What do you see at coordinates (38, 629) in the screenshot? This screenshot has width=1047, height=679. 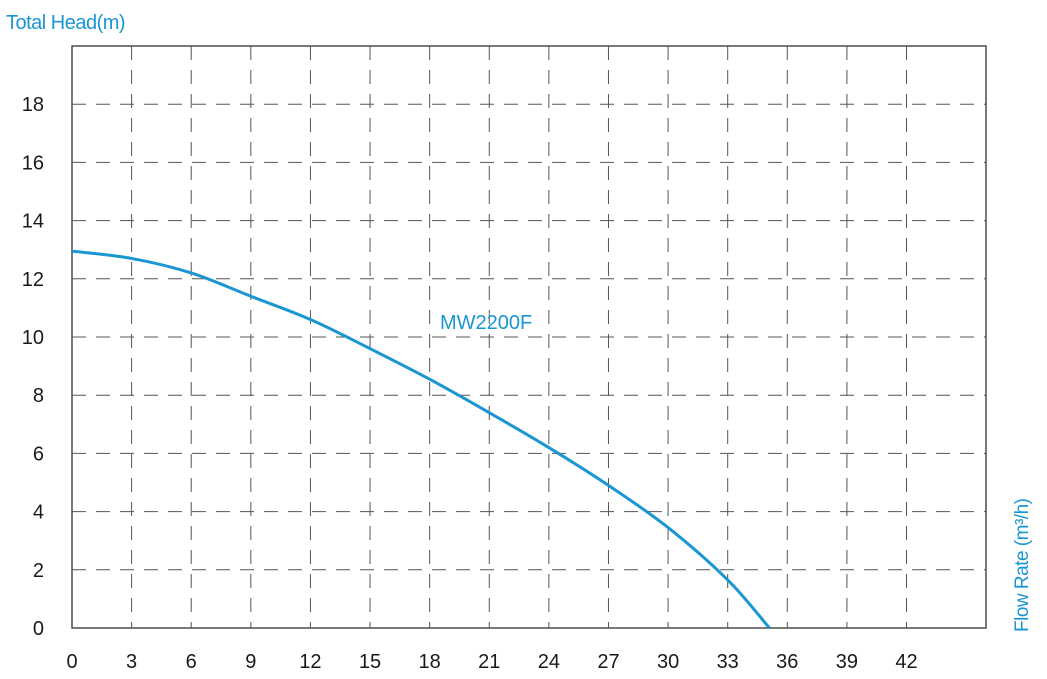 I see `y-tick-label: 0` at bounding box center [38, 629].